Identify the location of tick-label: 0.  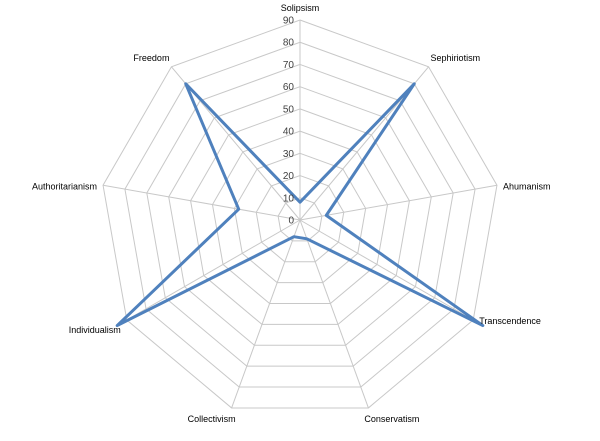
(291, 221).